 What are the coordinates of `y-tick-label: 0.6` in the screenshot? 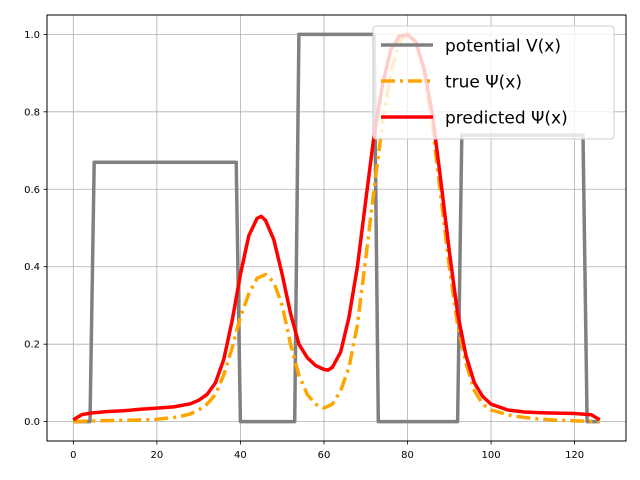 It's located at (32, 190).